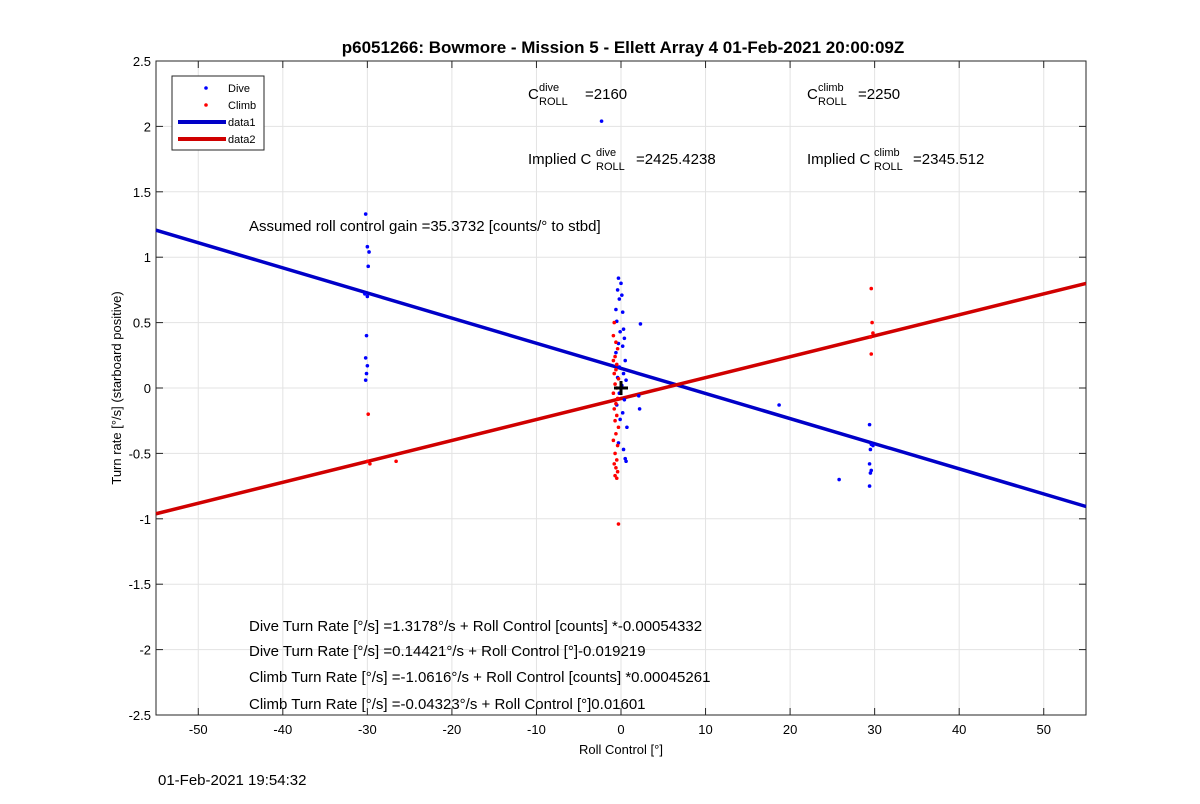 The width and height of the screenshot is (1200, 804). What do you see at coordinates (282, 729) in the screenshot?
I see `x-tick-label: -40` at bounding box center [282, 729].